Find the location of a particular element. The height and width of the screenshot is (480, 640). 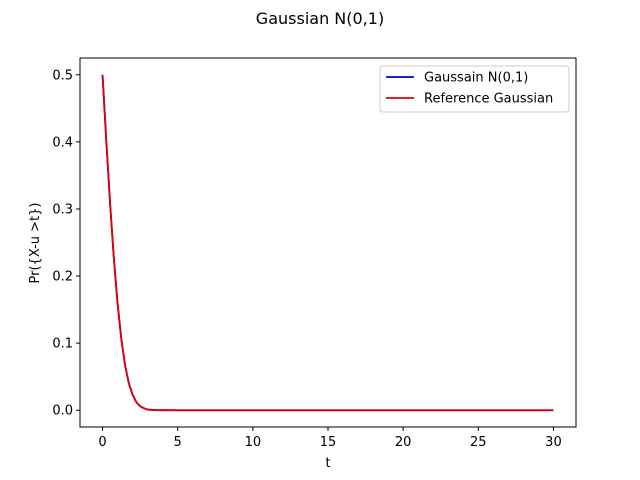

x-tick-label: 0 is located at coordinates (102, 442).